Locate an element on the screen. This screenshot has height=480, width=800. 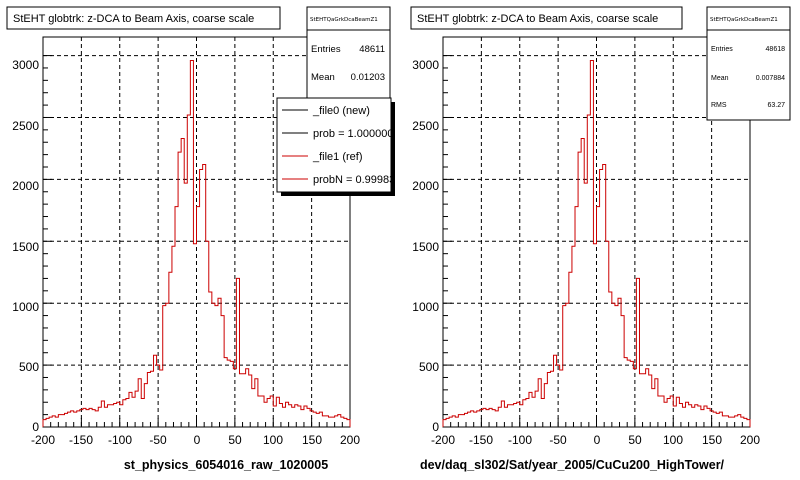
right-y-tick-label: 2500 is located at coordinates (425, 126).